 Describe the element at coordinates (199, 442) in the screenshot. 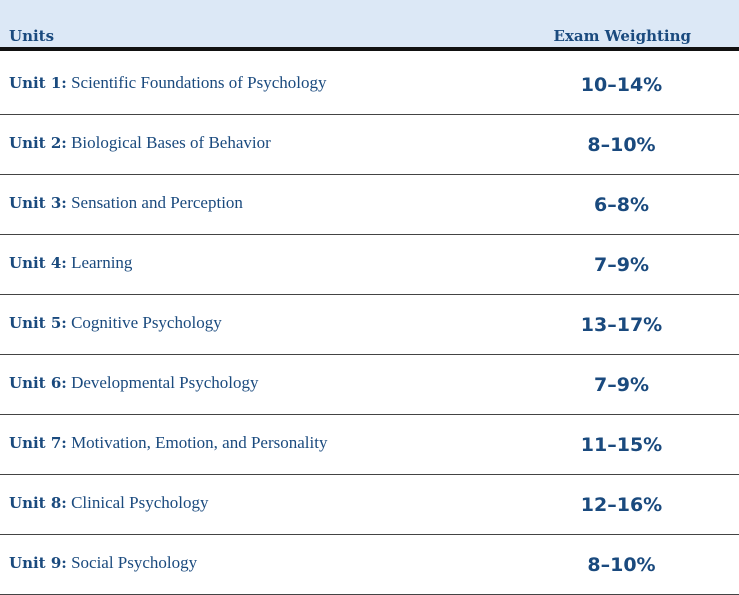

I see `unit-title: Motivation, Emotion, and Personality` at that location.